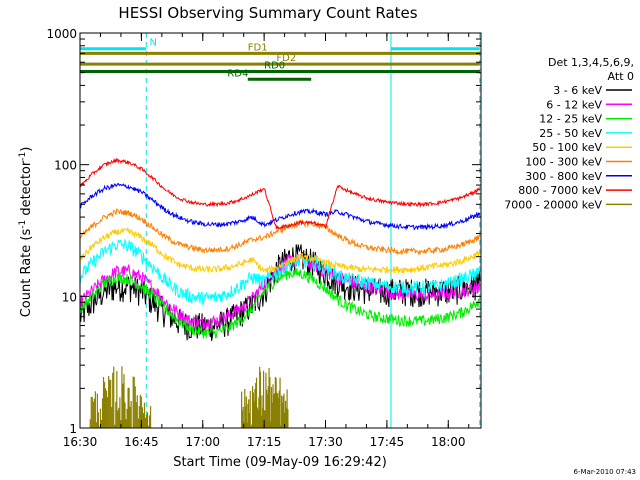 The image size is (640, 480). I want to click on y-tick-label: 100, so click(65, 166).